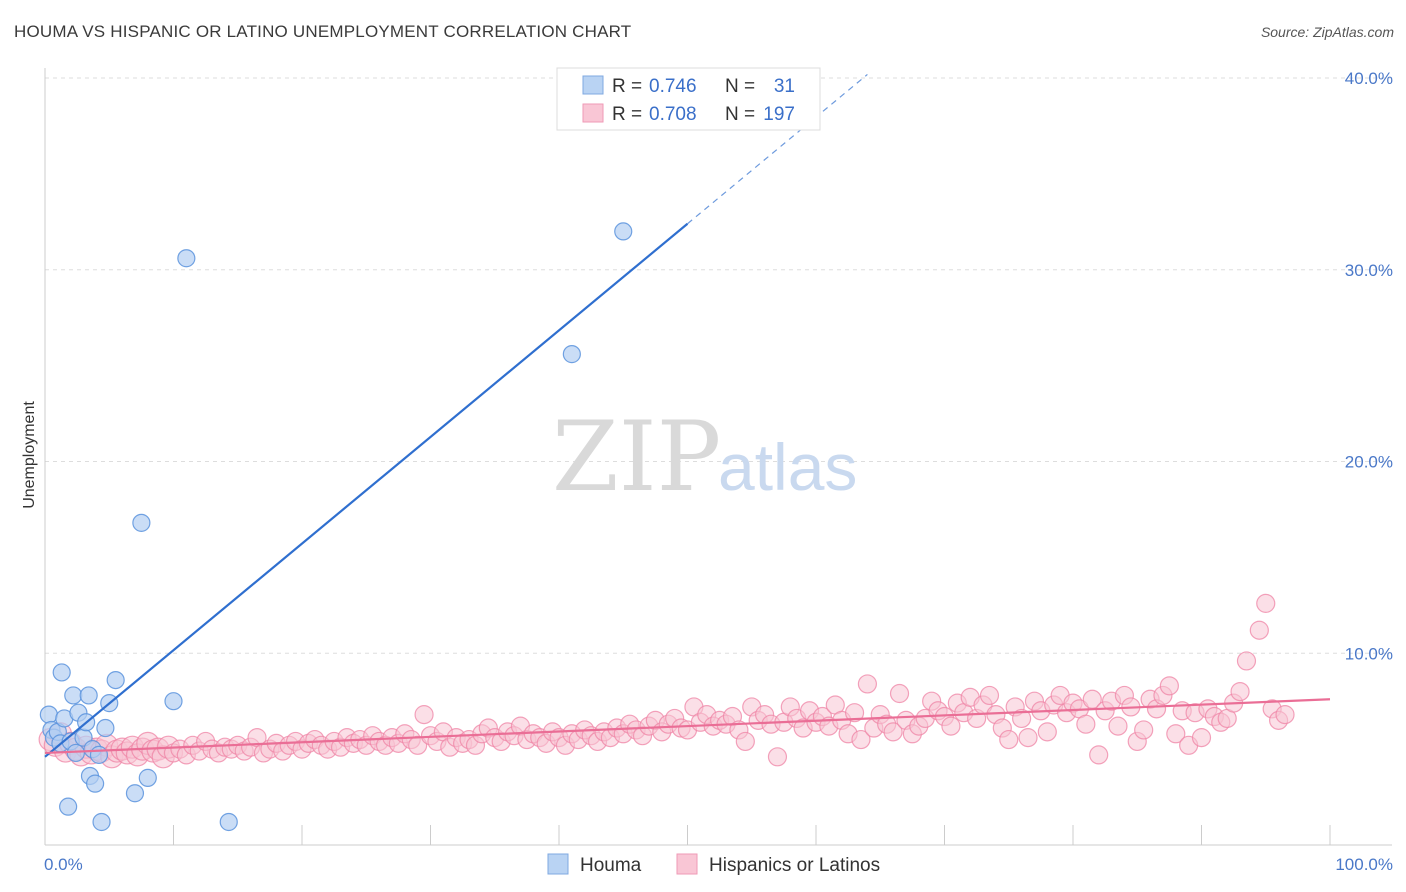 The width and height of the screenshot is (1406, 892). Describe the element at coordinates (673, 86) in the screenshot. I see `legend-r-value-houma: 0.746` at that location.